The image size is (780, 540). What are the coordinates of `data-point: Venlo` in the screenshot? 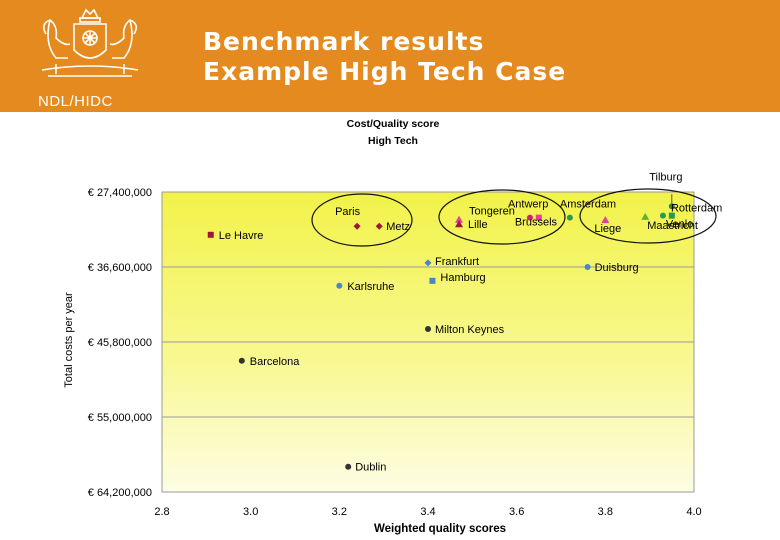 It's located at (680, 221).